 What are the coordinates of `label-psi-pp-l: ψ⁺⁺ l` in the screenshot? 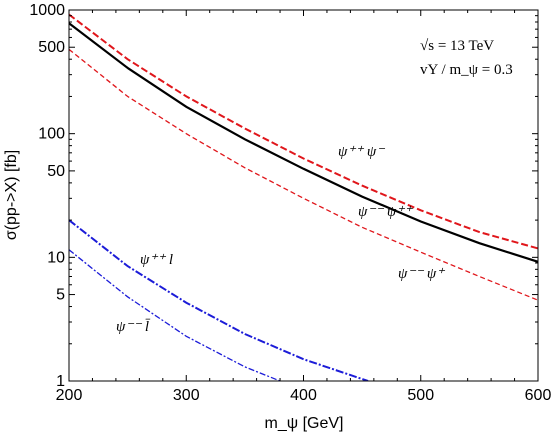 It's located at (156, 260).